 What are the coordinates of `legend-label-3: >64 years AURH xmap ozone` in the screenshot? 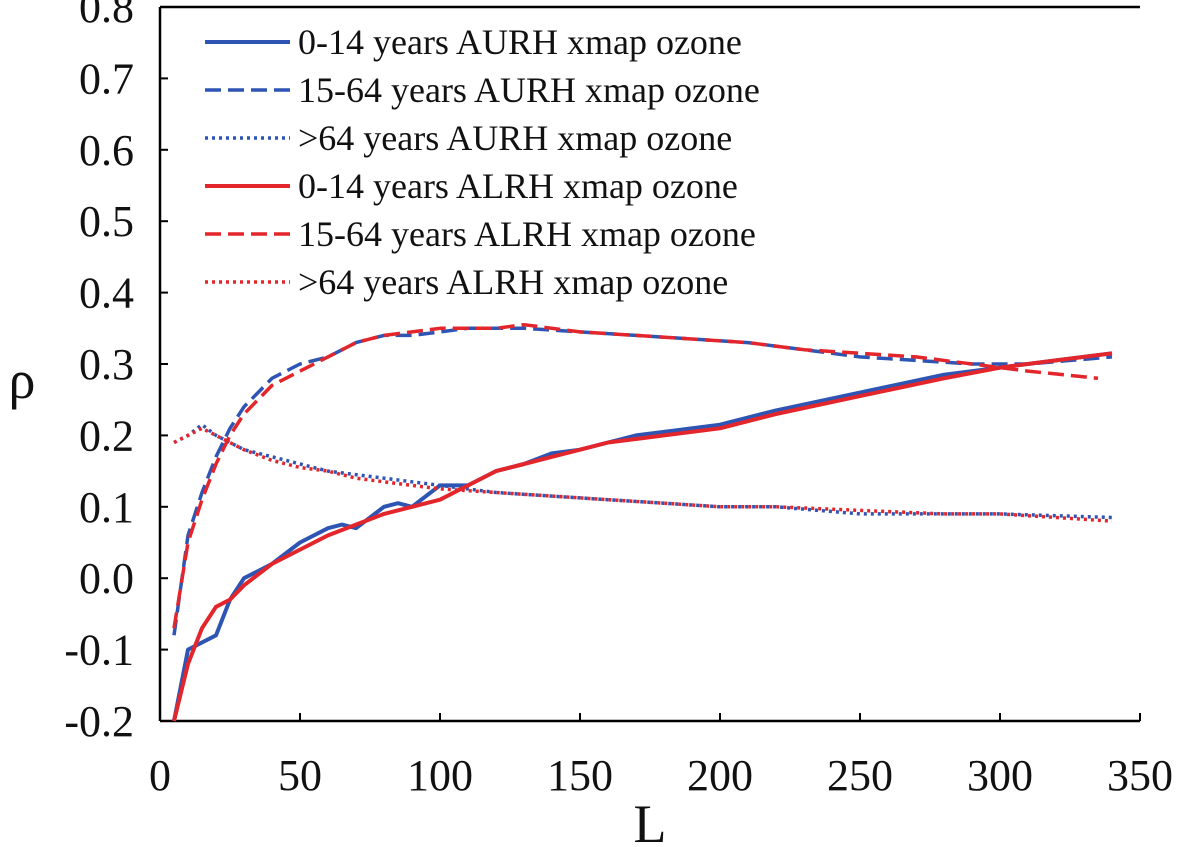 It's located at (515, 138).